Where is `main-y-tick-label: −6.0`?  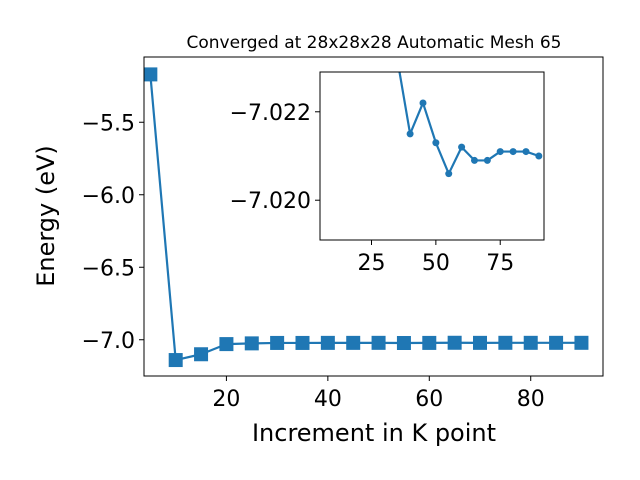
main-y-tick-label: −6.0 is located at coordinates (108, 196).